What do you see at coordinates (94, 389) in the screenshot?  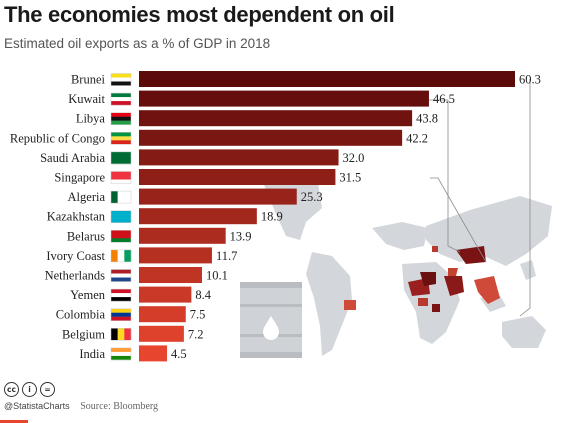 I see `license-icons: cc i =` at bounding box center [94, 389].